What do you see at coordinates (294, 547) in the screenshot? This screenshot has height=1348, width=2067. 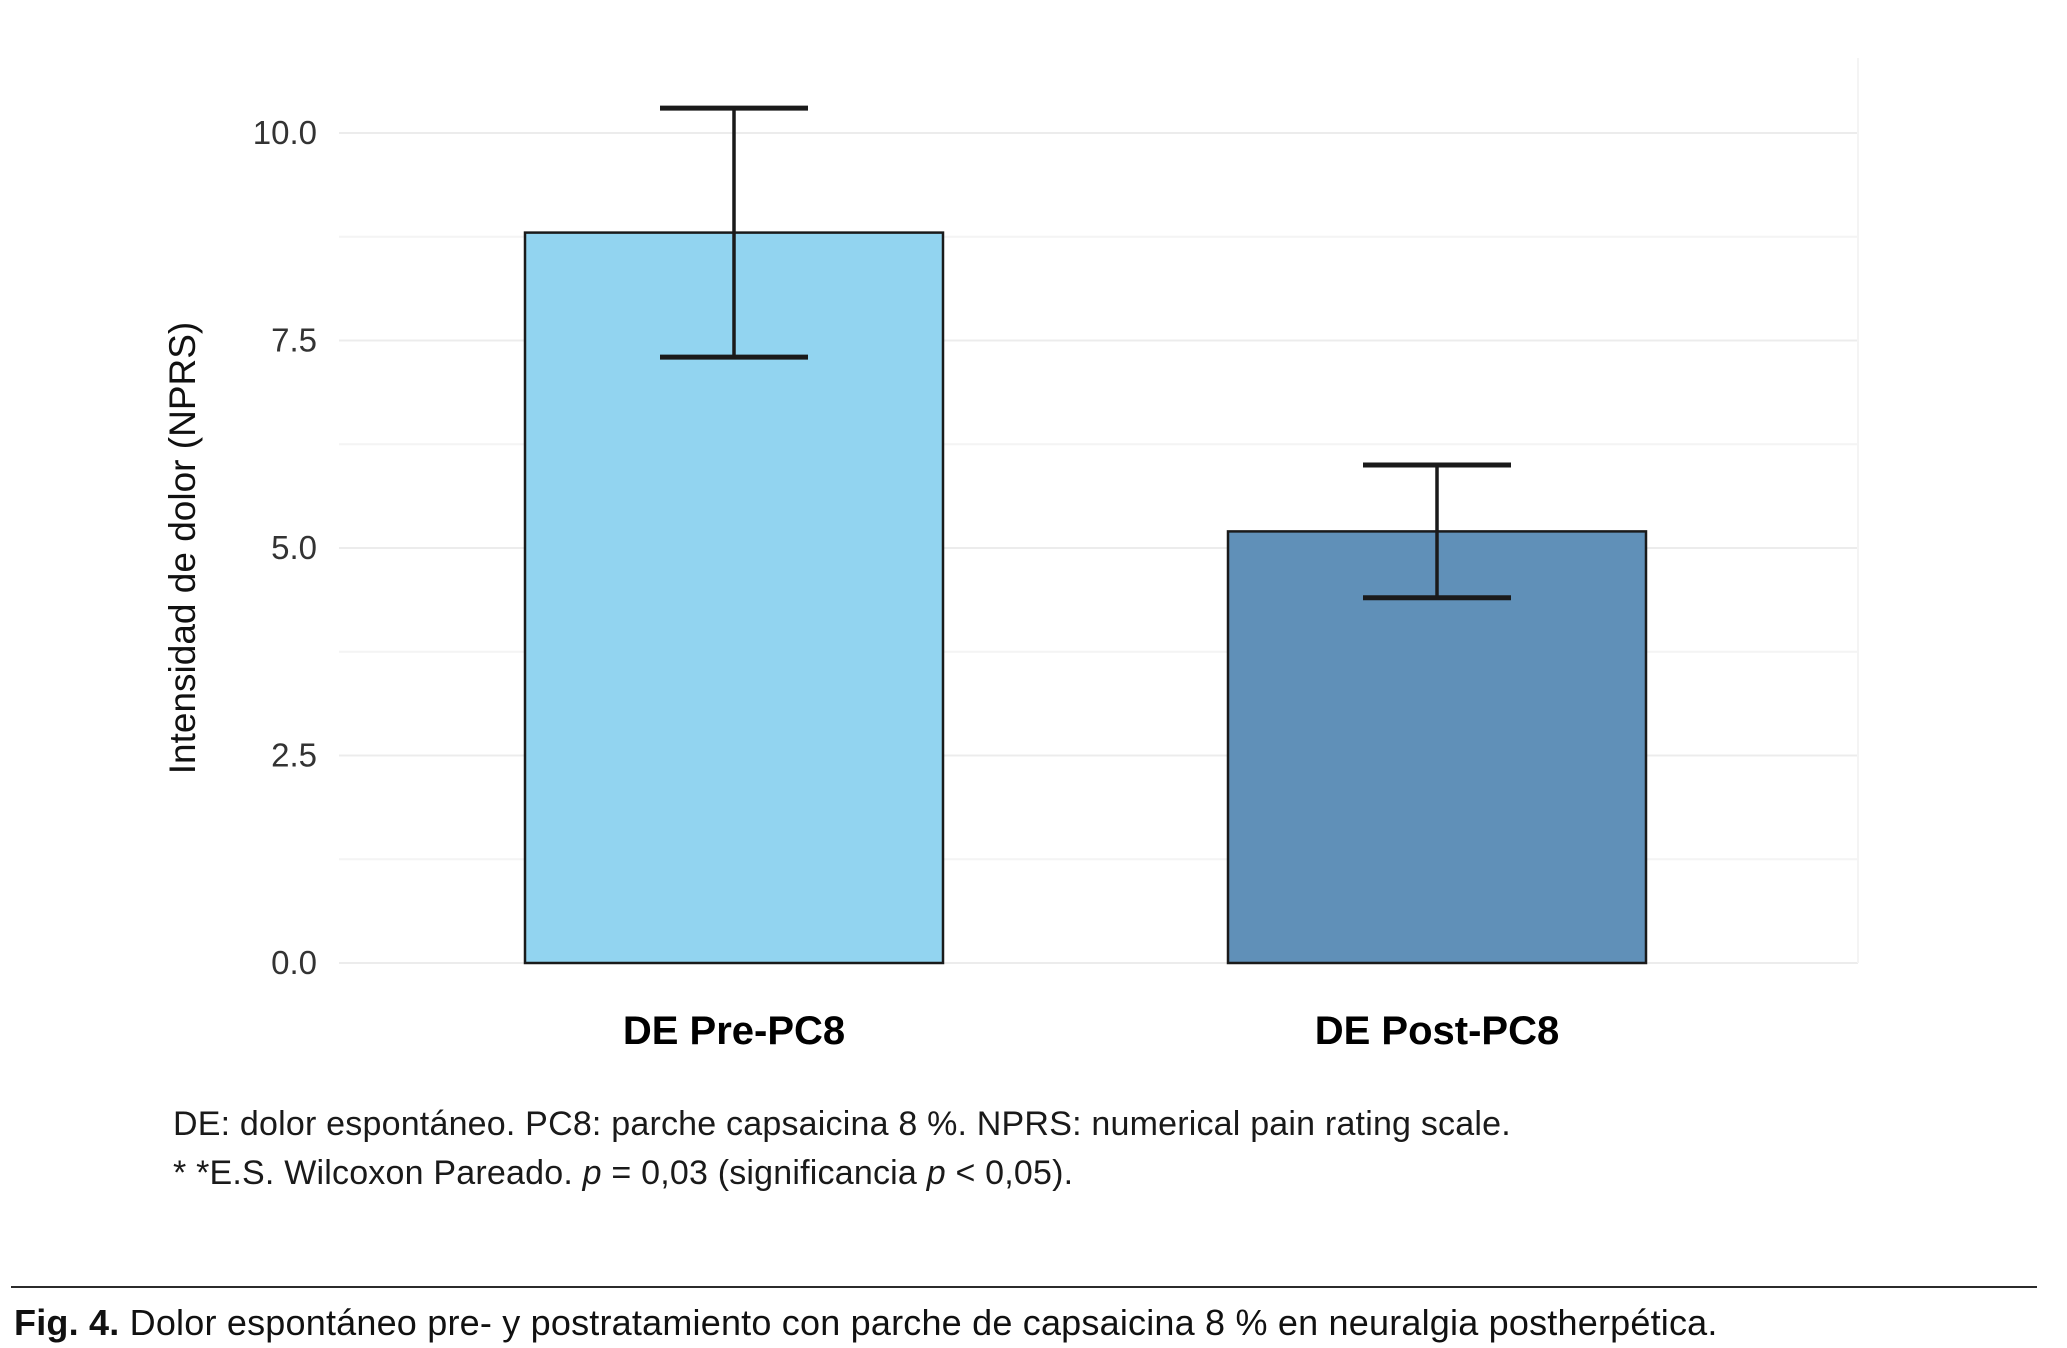 I see `y-tick-label: 5.0` at bounding box center [294, 547].